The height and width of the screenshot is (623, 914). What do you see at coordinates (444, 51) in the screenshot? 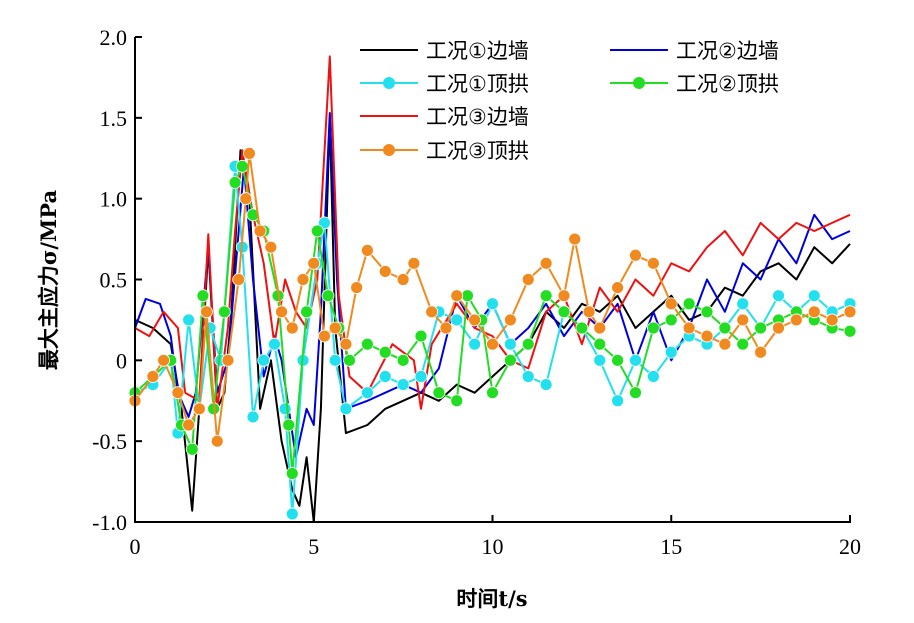
I see `legend-item: 工况①边墙` at bounding box center [444, 51].